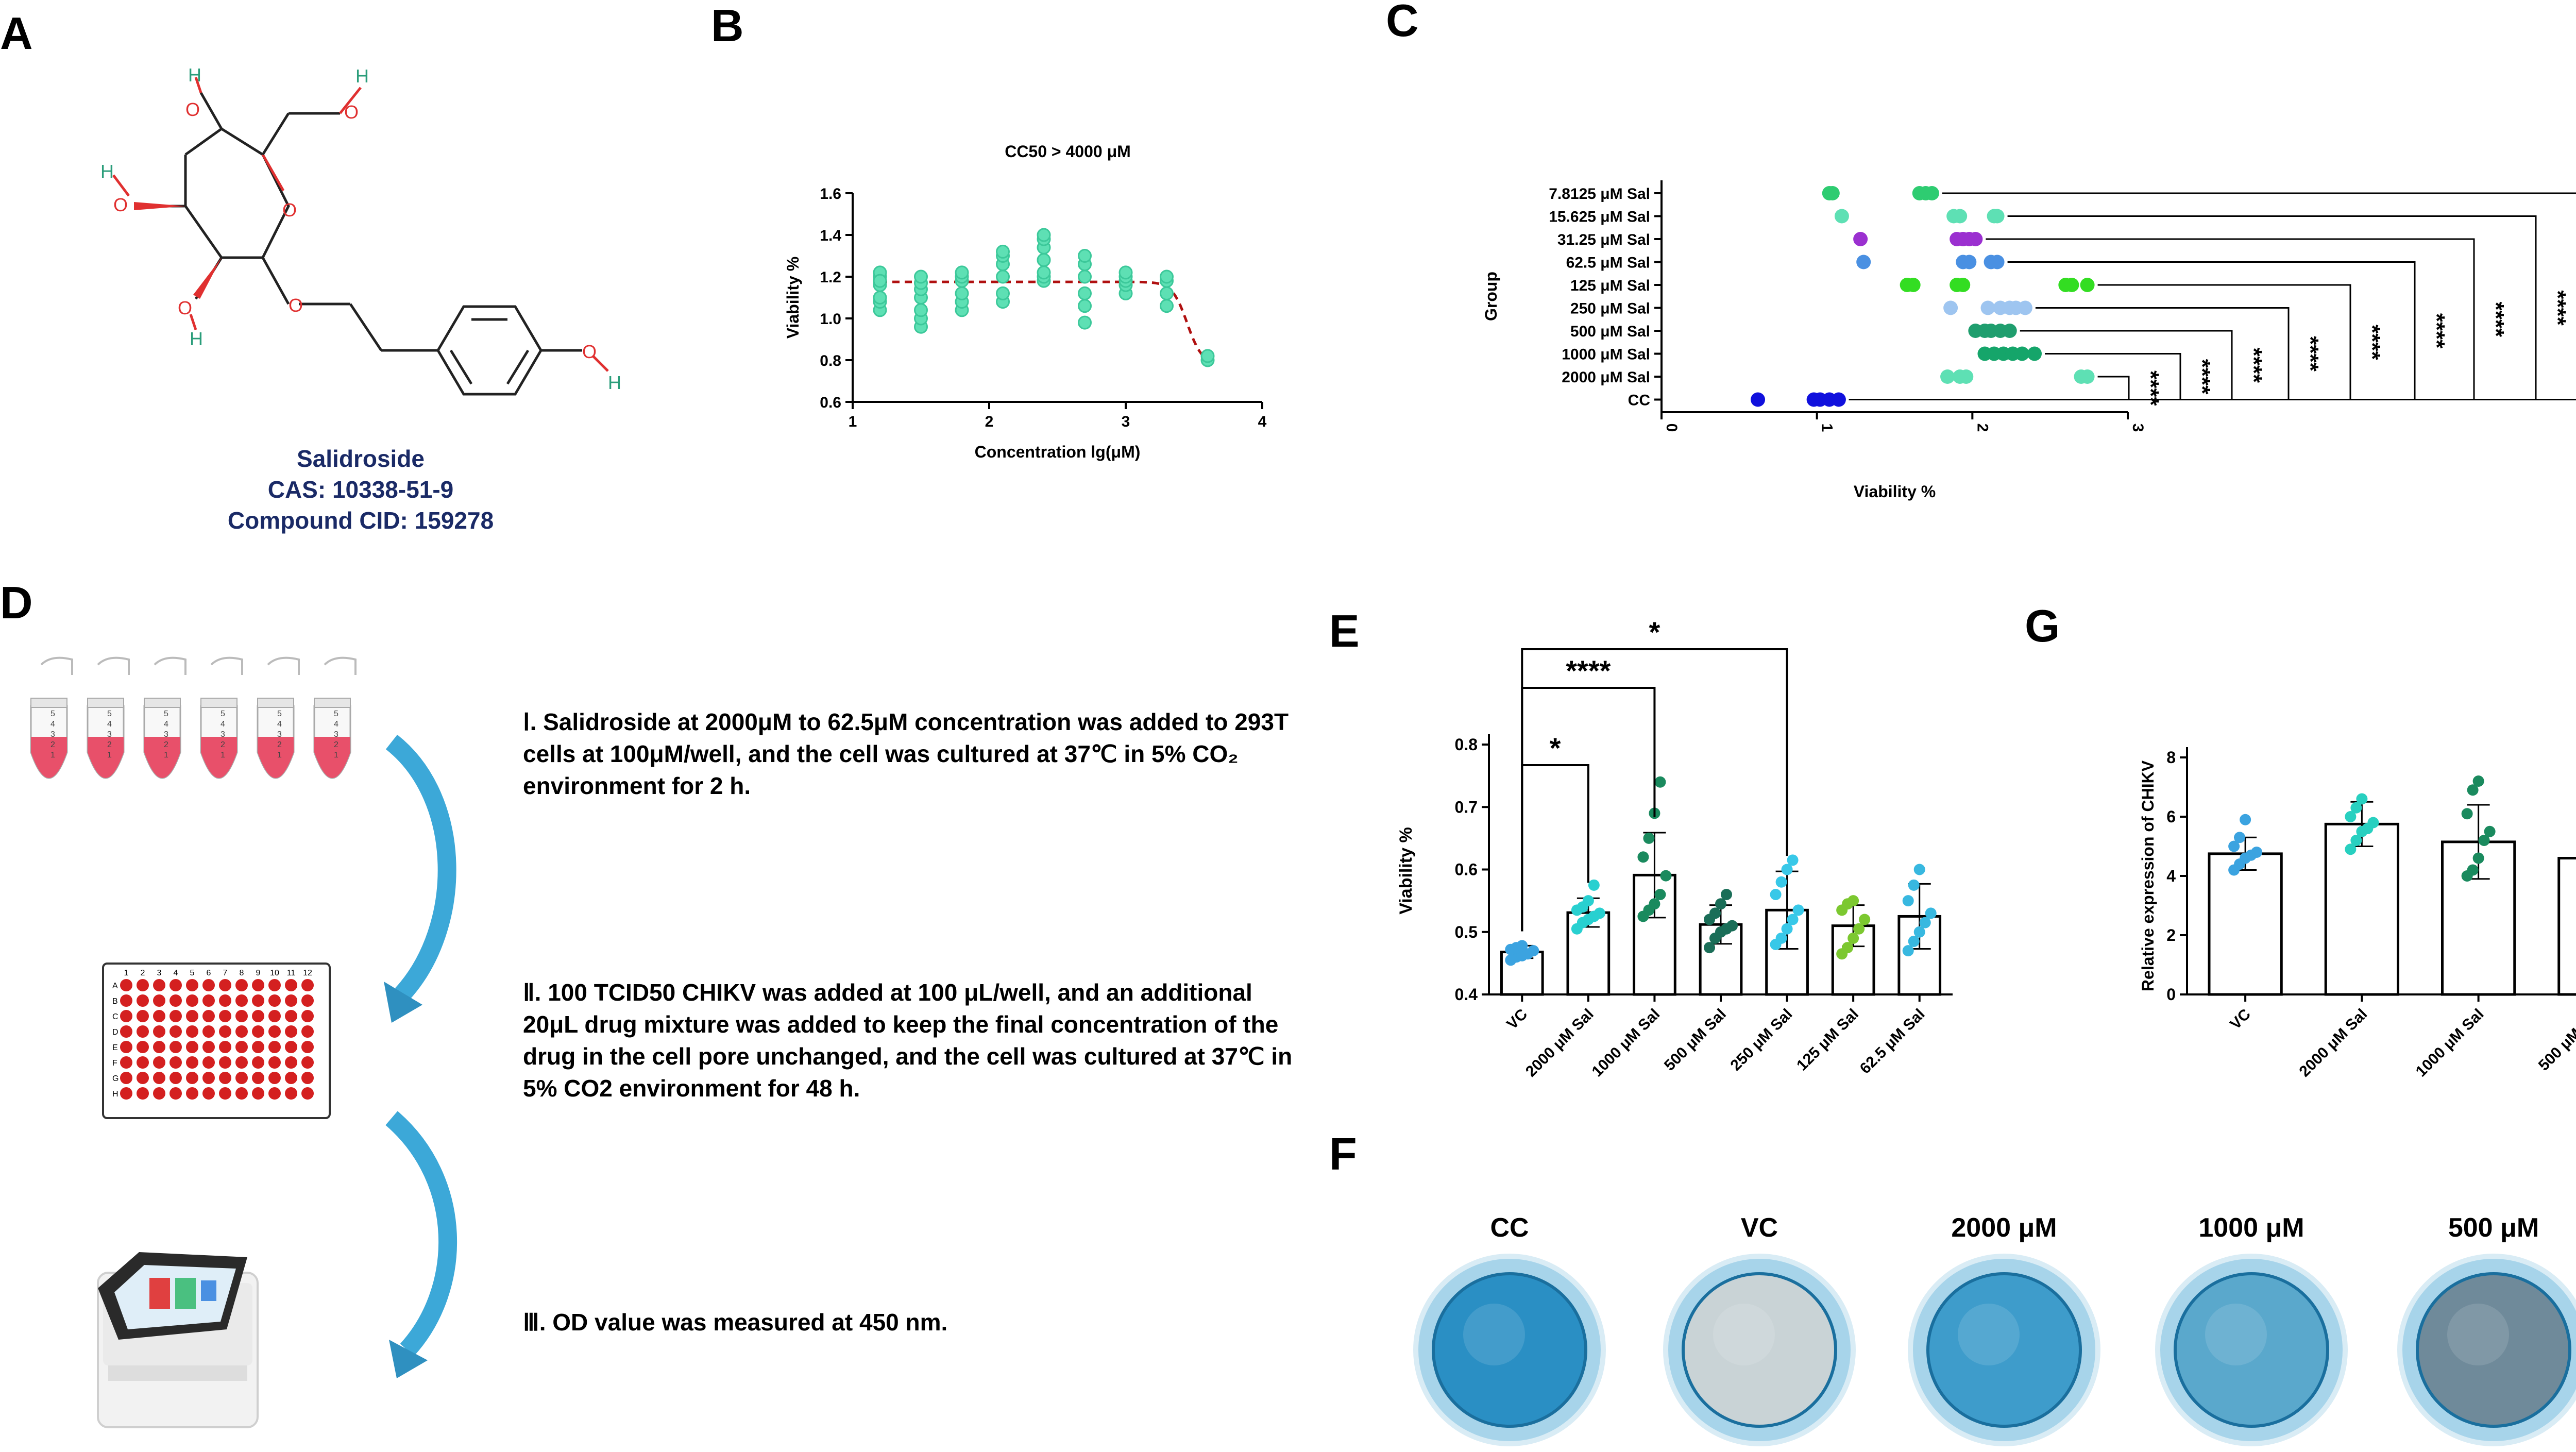 This screenshot has height=1452, width=2576. Describe the element at coordinates (1344, 631) in the screenshot. I see `panel-label-e: E` at that location.